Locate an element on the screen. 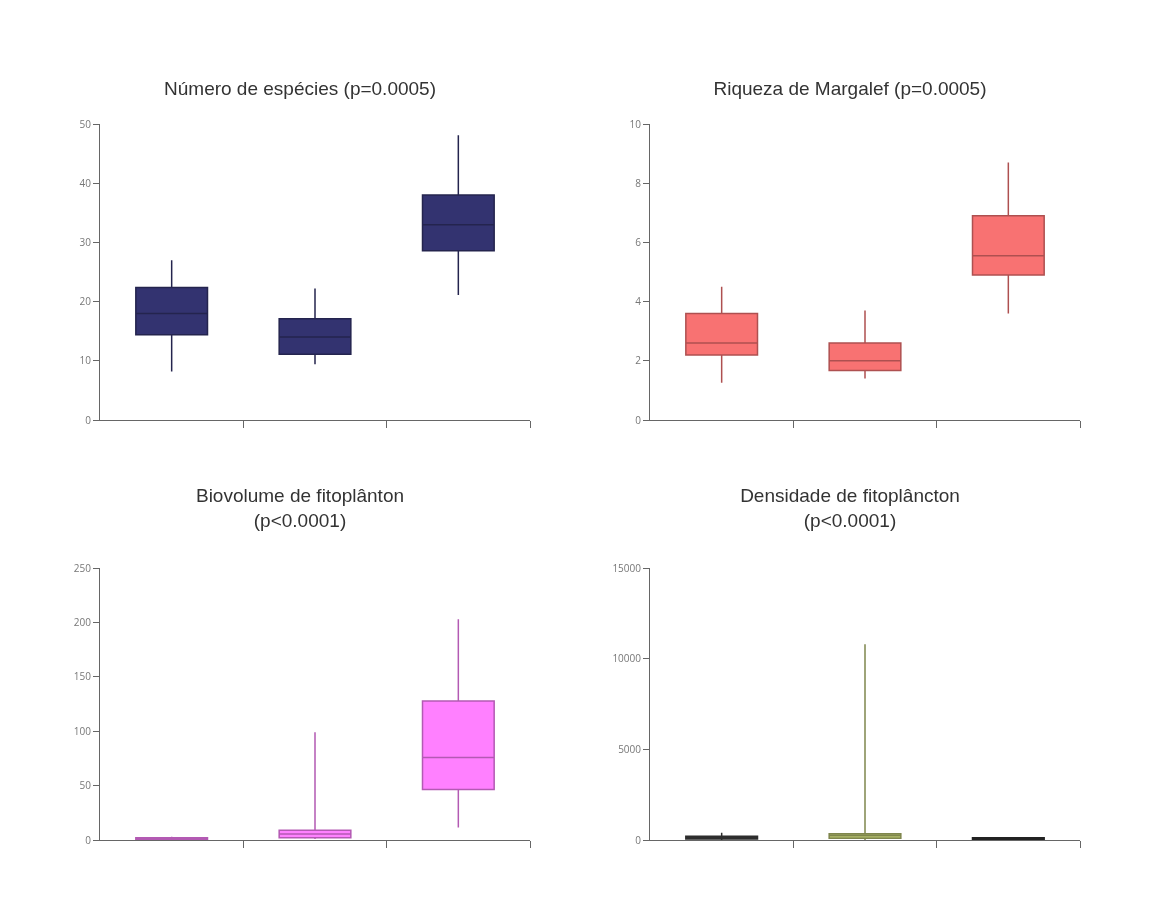 Image resolution: width=1163 pixels, height=897 pixels. y-tick-label: 30 is located at coordinates (85, 241).